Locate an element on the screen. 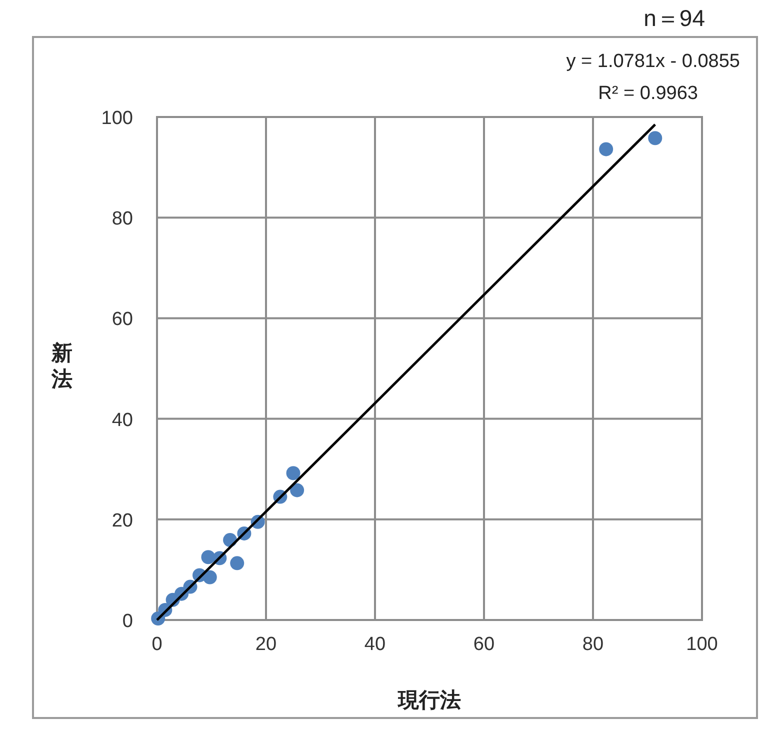 This screenshot has width=784, height=749. x-tick-label: 20 is located at coordinates (266, 644).